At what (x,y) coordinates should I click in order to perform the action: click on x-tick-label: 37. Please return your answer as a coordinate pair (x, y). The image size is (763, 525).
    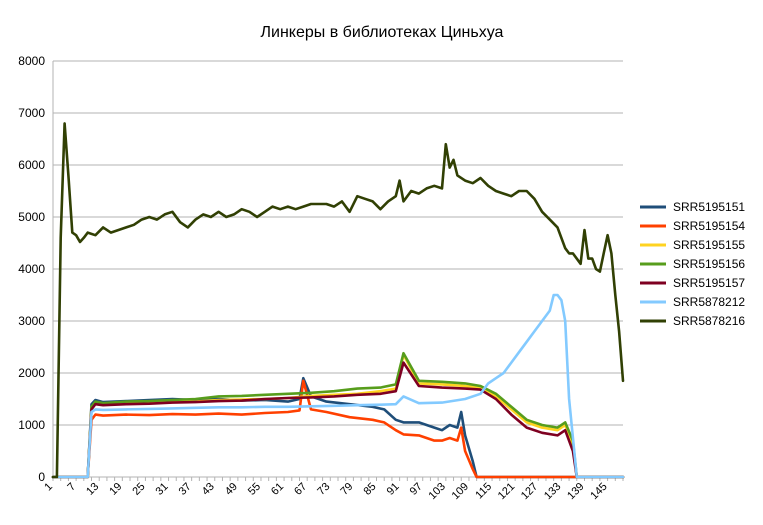
    Looking at the image, I should click on (185, 489).